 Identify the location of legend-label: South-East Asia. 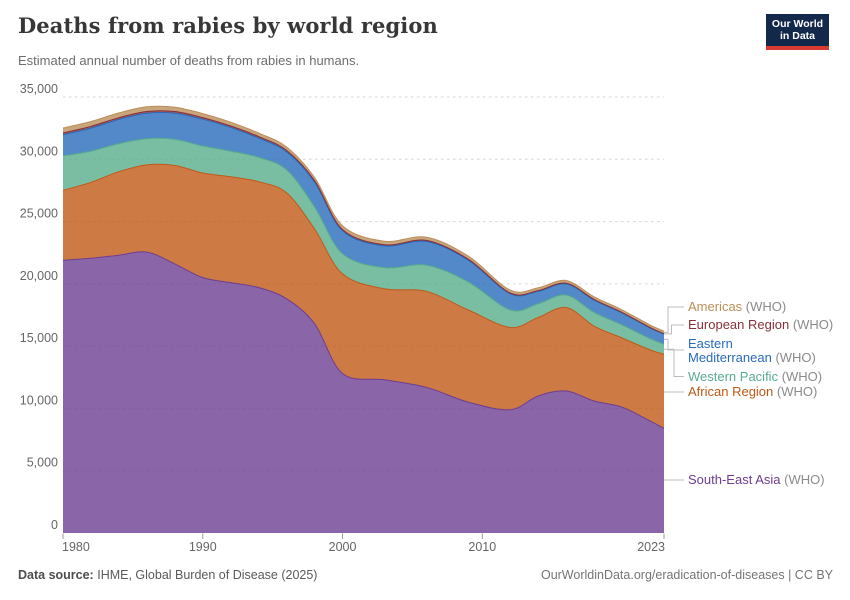
(734, 479).